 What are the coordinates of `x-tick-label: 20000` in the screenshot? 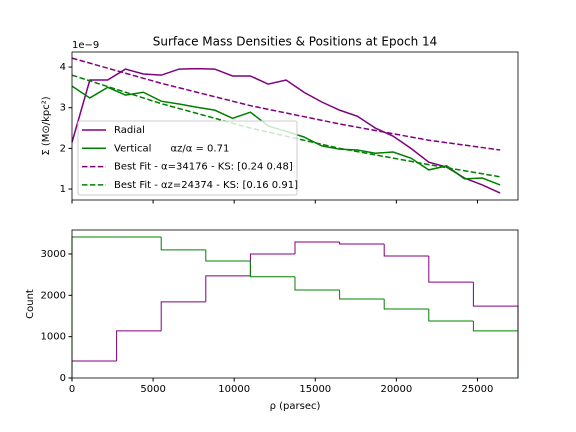 It's located at (396, 389).